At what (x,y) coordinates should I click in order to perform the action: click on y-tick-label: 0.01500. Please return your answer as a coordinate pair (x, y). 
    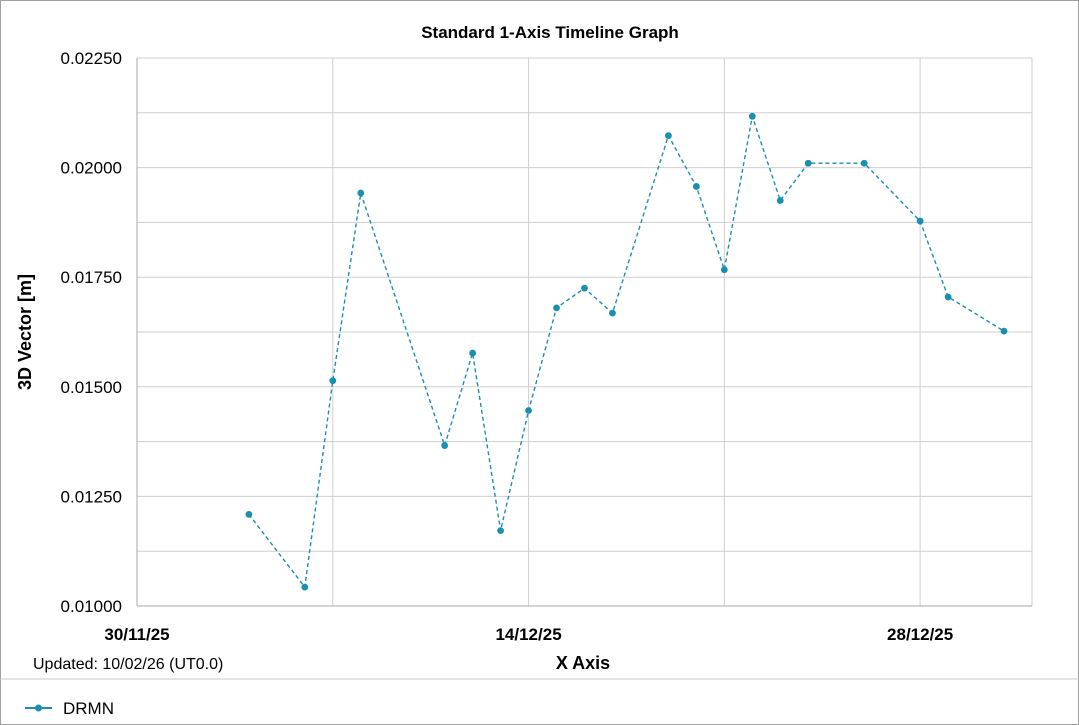
    Looking at the image, I should click on (91, 387).